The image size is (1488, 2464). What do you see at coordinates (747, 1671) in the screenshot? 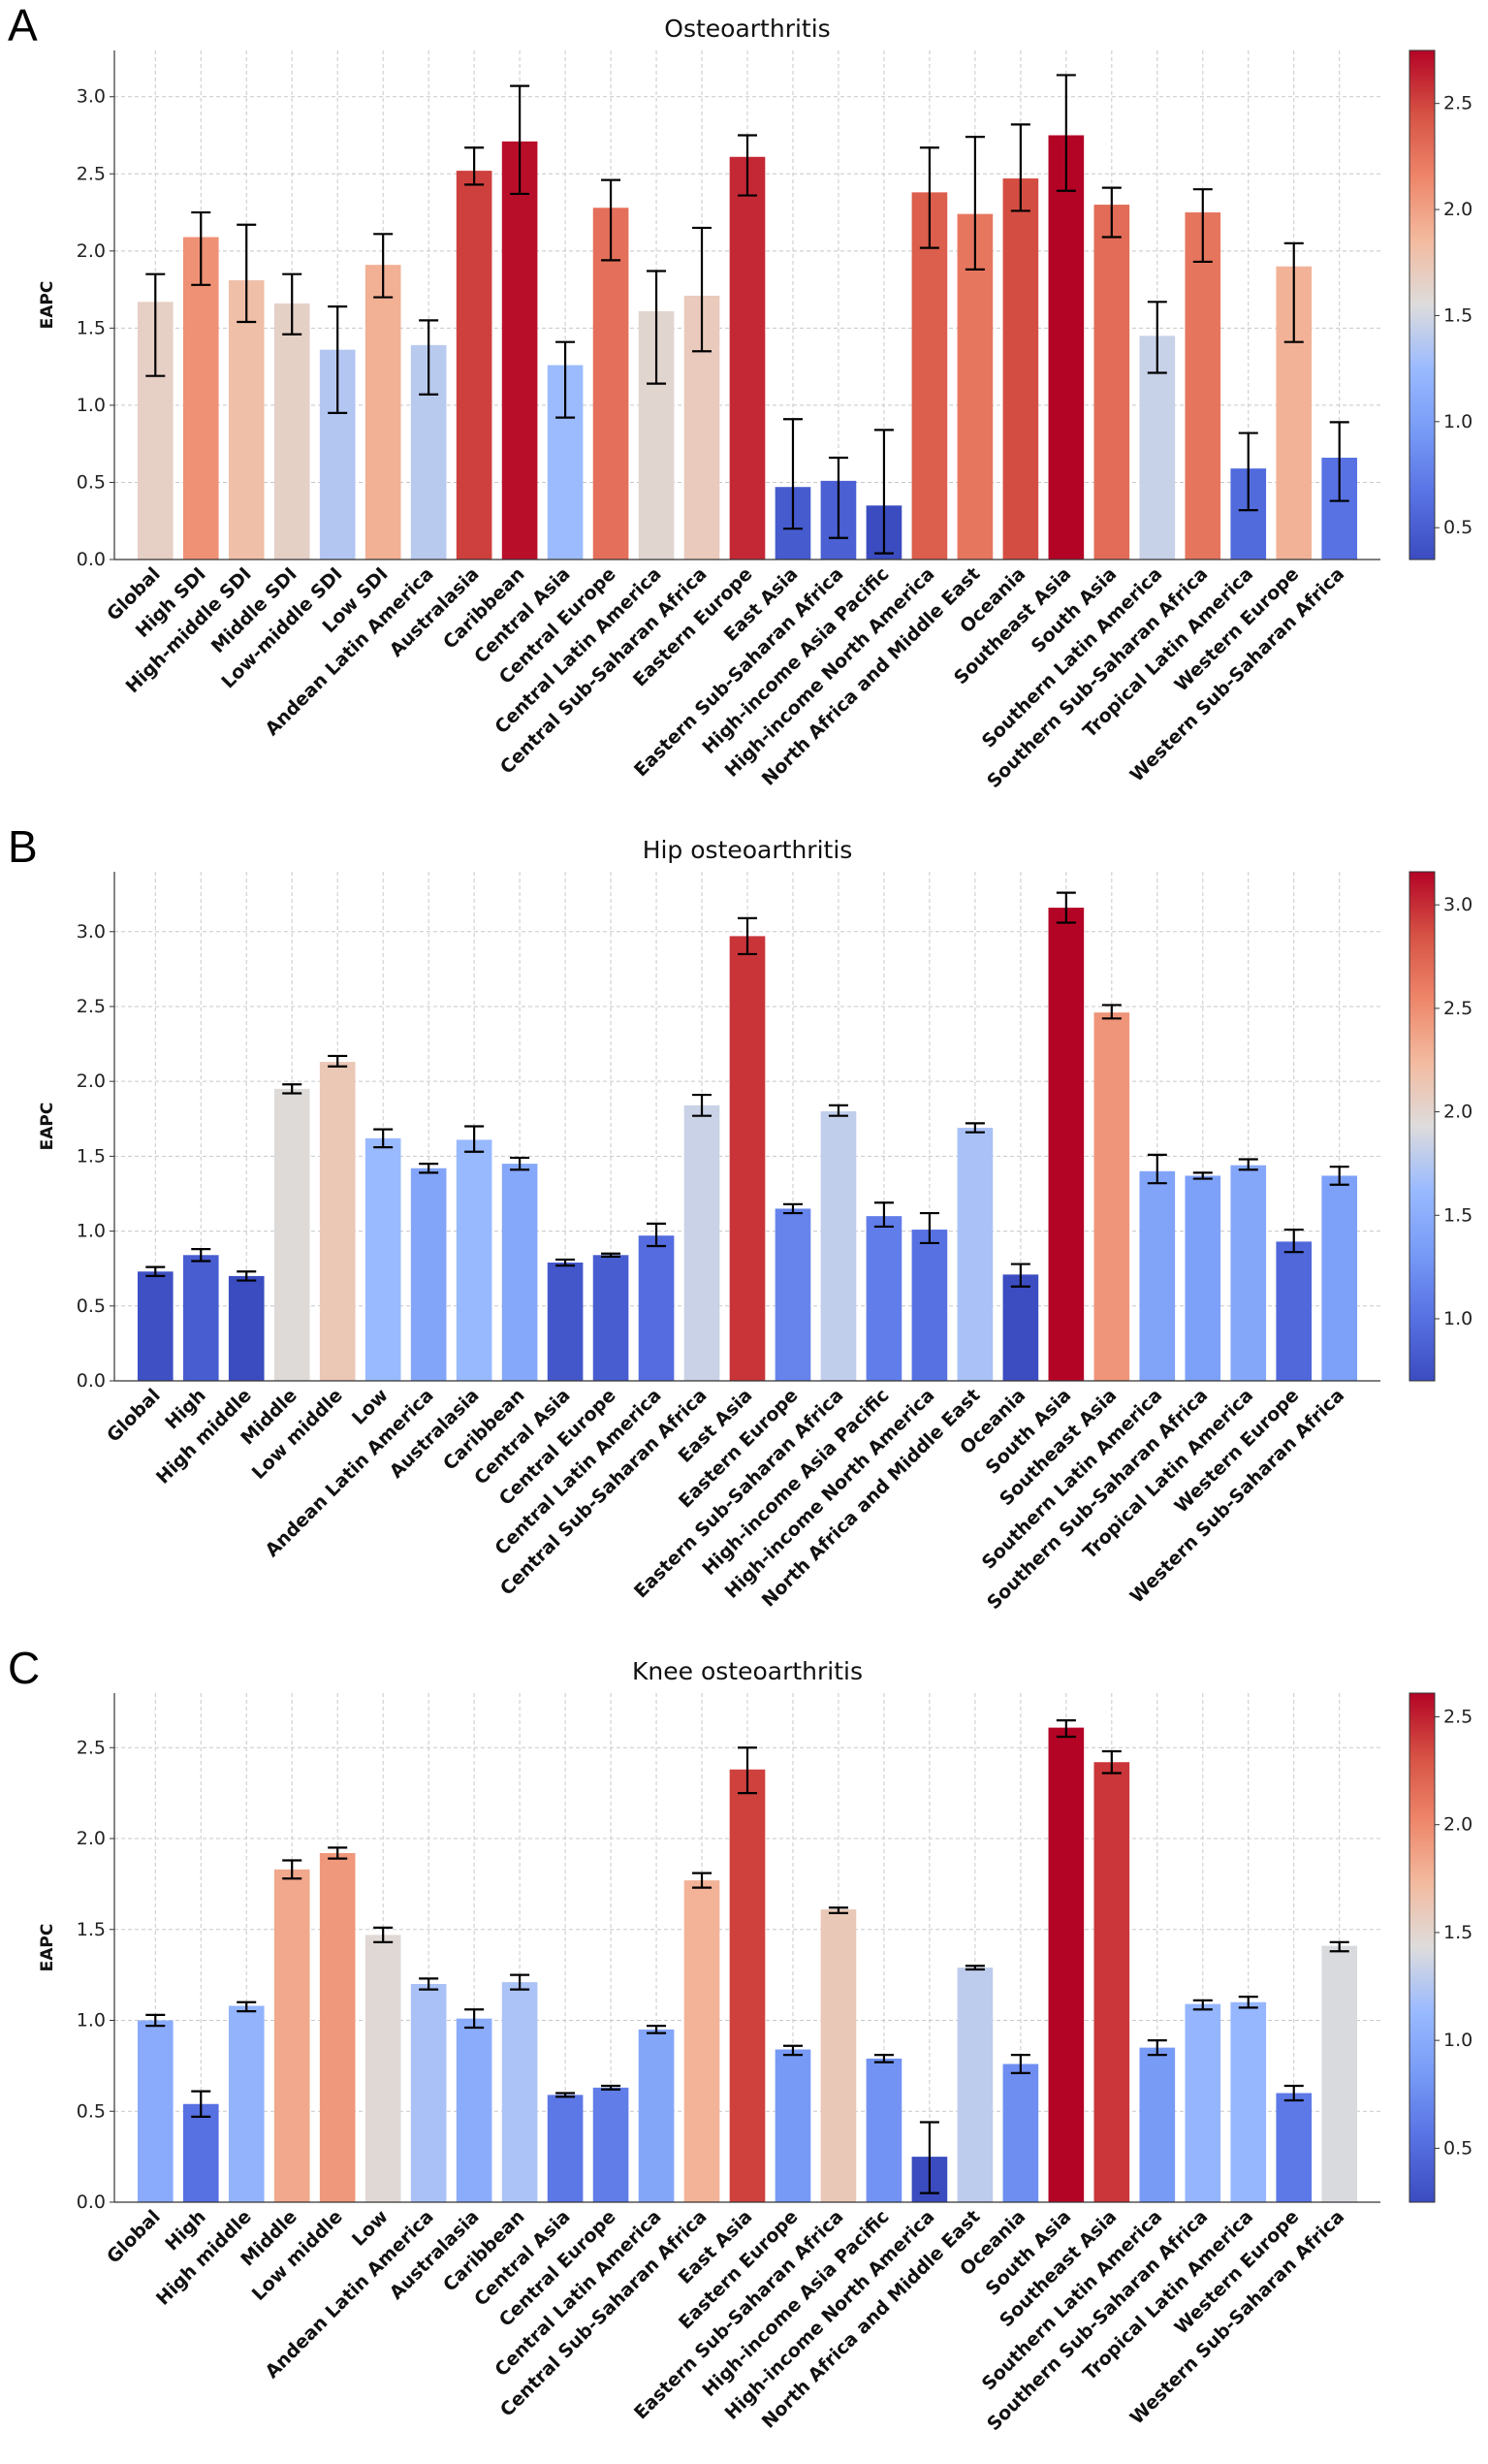
I see `chart-title: Knee osteoarthritis` at bounding box center [747, 1671].